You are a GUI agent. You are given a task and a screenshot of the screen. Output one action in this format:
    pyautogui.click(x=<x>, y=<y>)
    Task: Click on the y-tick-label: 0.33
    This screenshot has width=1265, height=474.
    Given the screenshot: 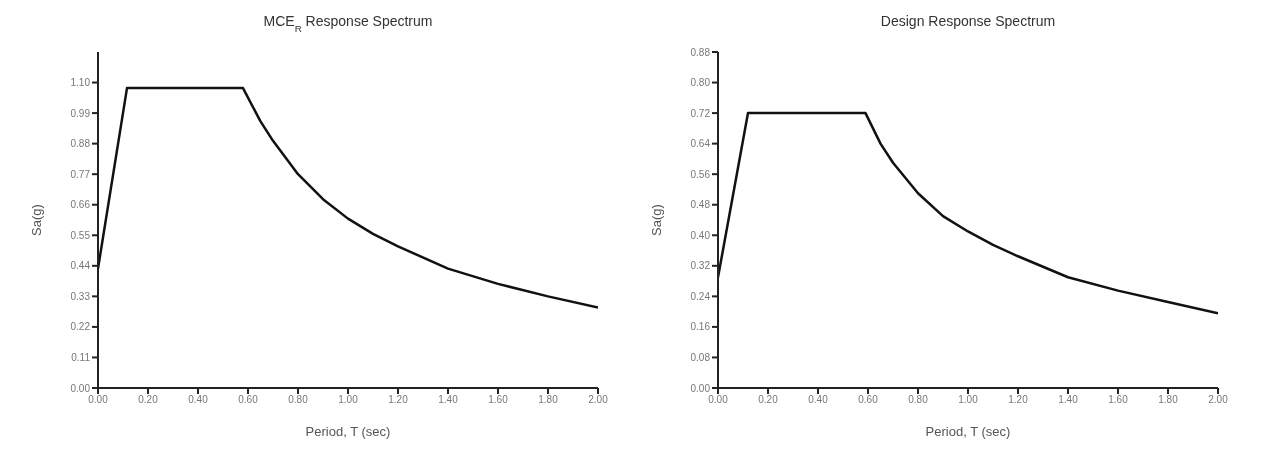 What is the action you would take?
    pyautogui.click(x=80, y=296)
    